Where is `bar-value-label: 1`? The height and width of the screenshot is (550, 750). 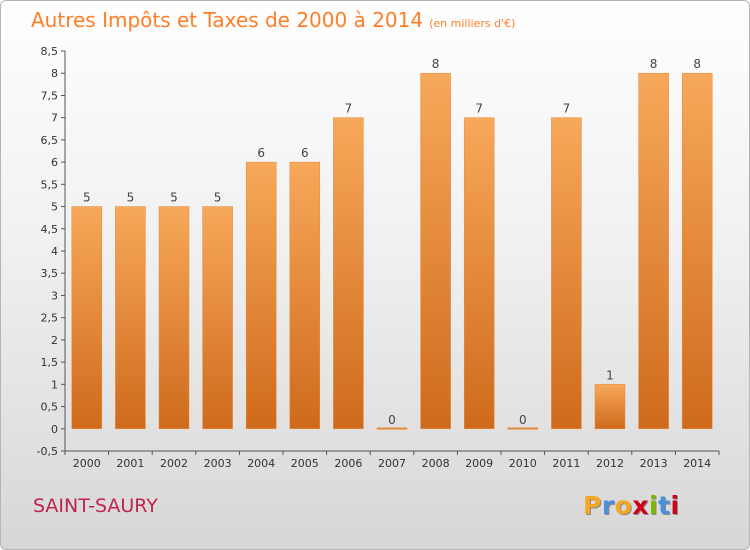 bar-value-label: 1 is located at coordinates (610, 375).